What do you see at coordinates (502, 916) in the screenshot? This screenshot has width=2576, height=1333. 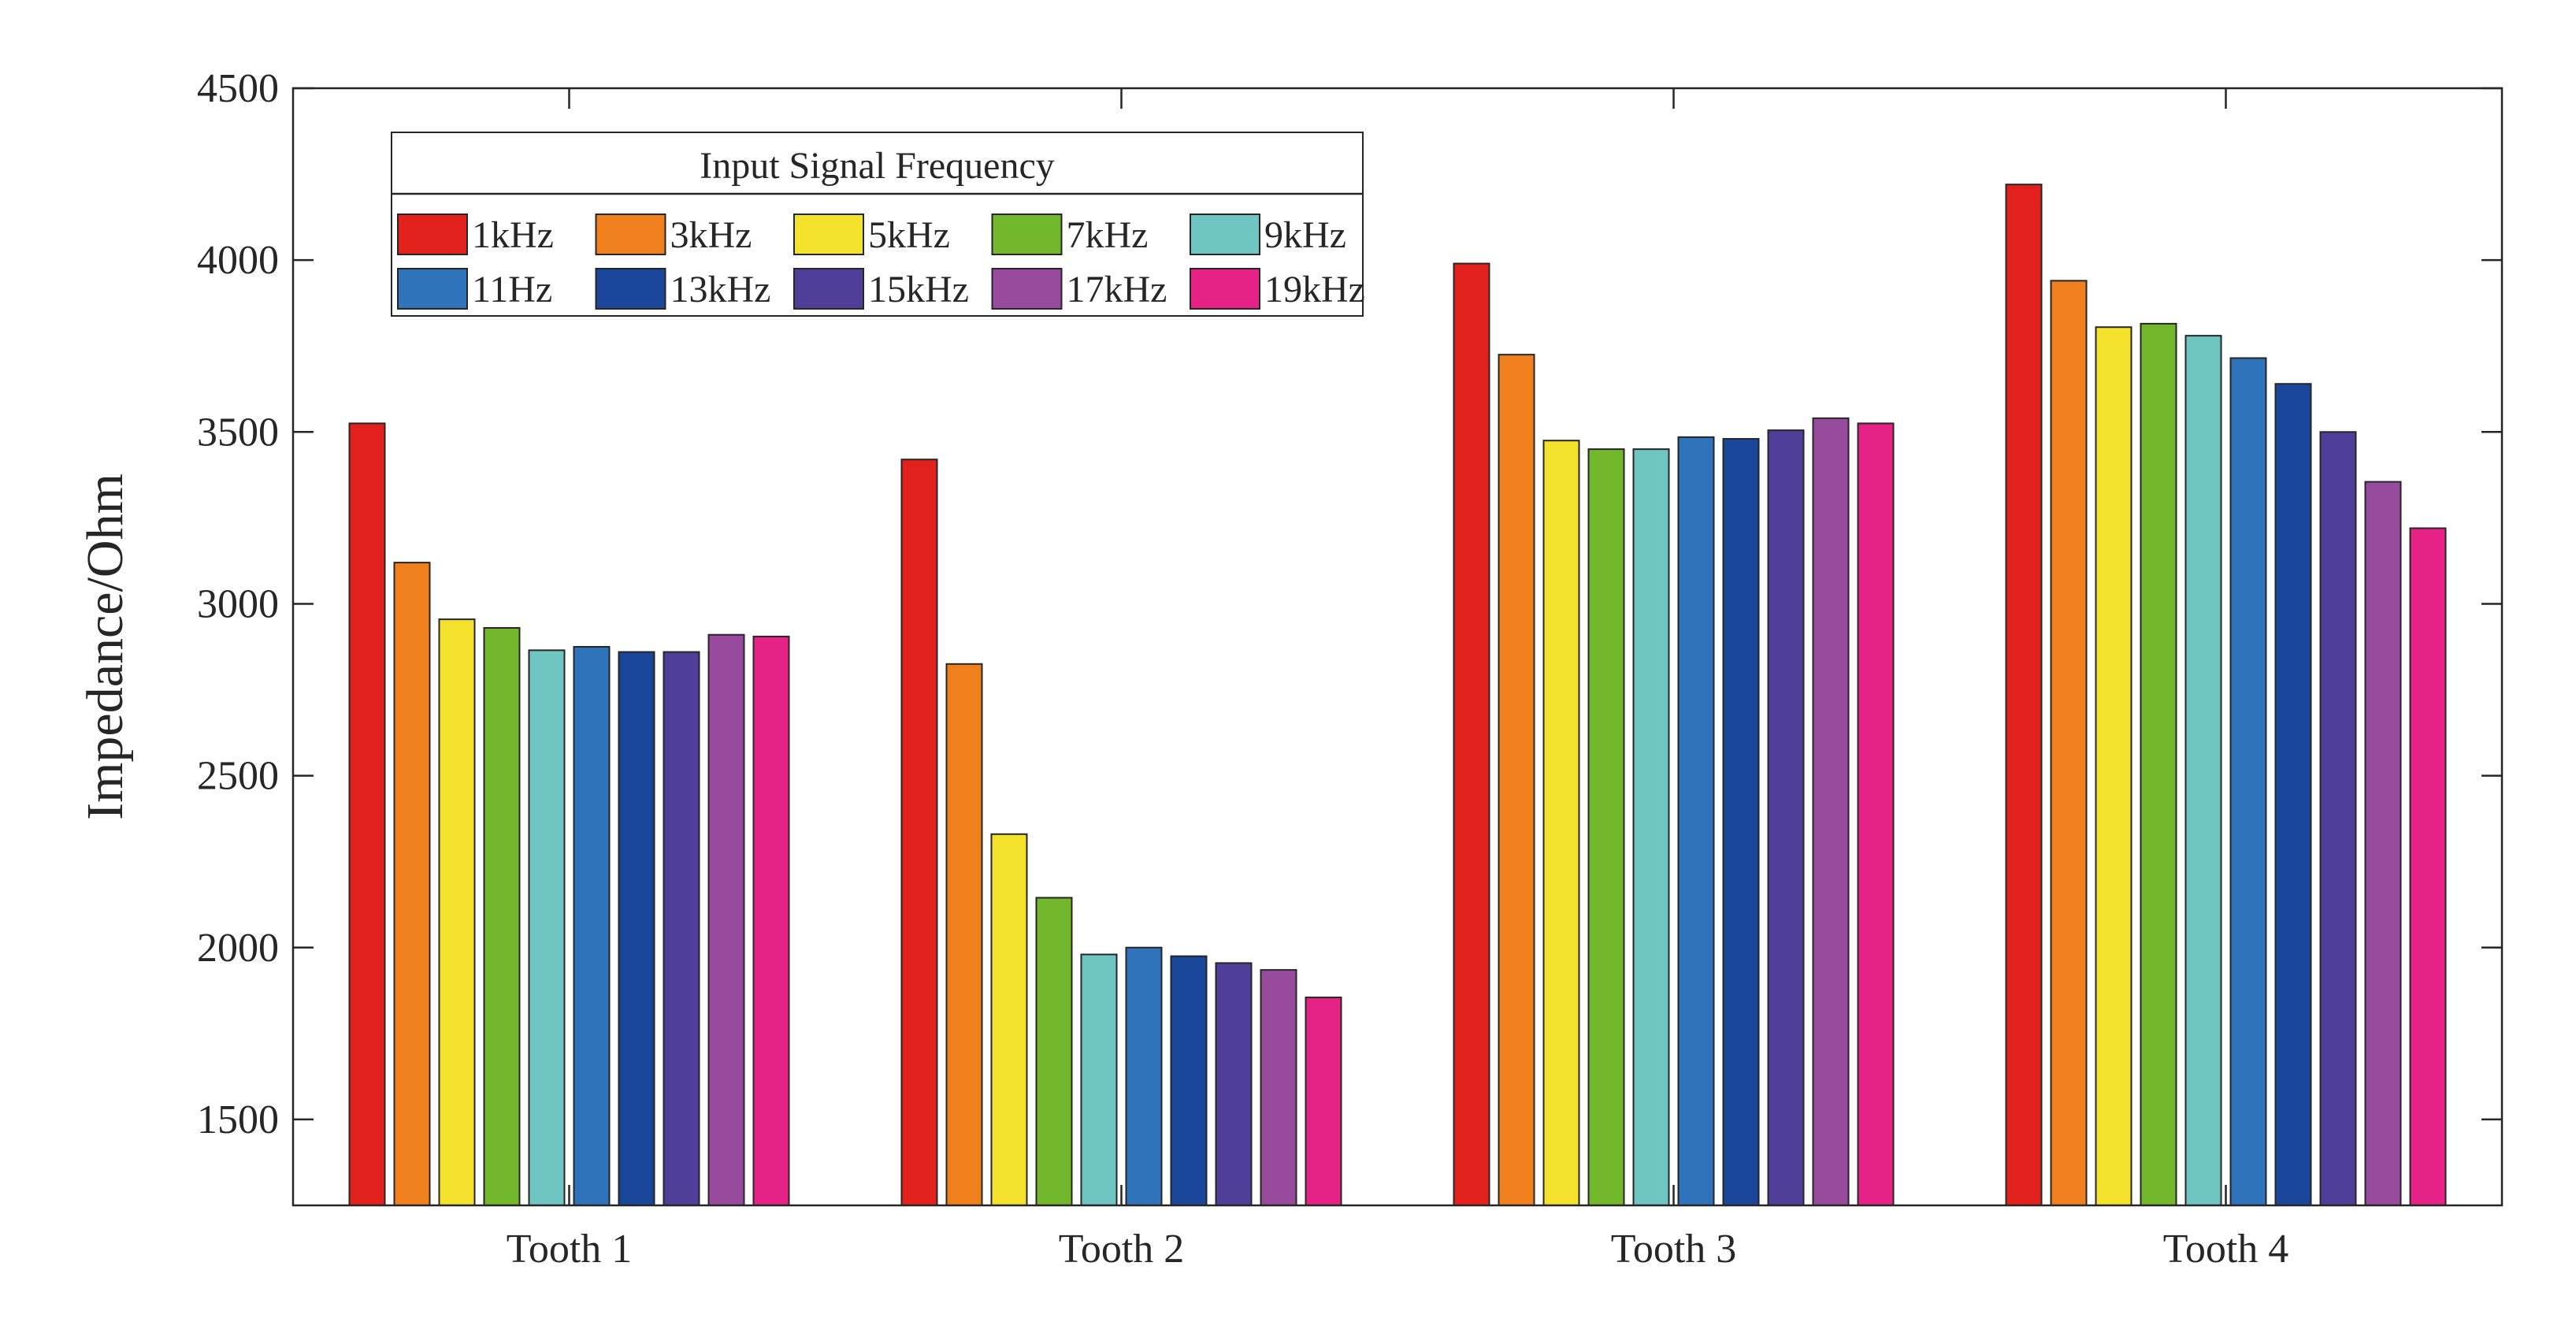 I see `bar-tooth-1-7khz` at bounding box center [502, 916].